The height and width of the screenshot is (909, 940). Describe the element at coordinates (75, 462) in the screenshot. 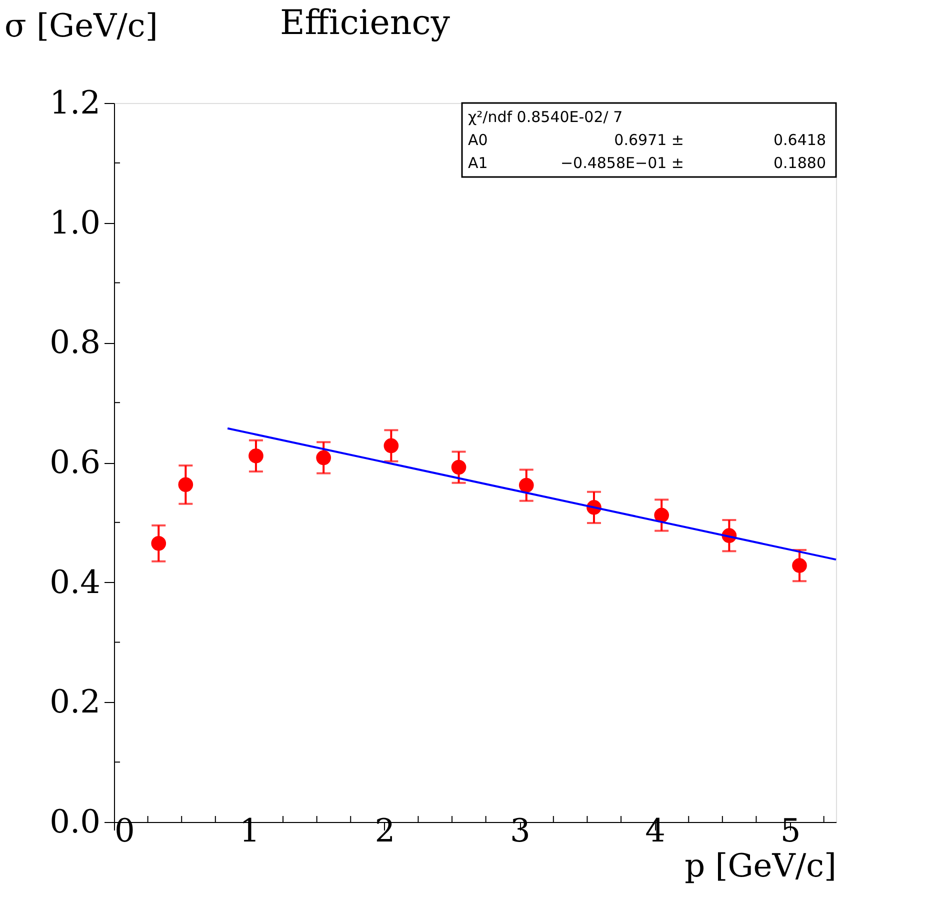

I see `y-tick-label: 0.6` at that location.